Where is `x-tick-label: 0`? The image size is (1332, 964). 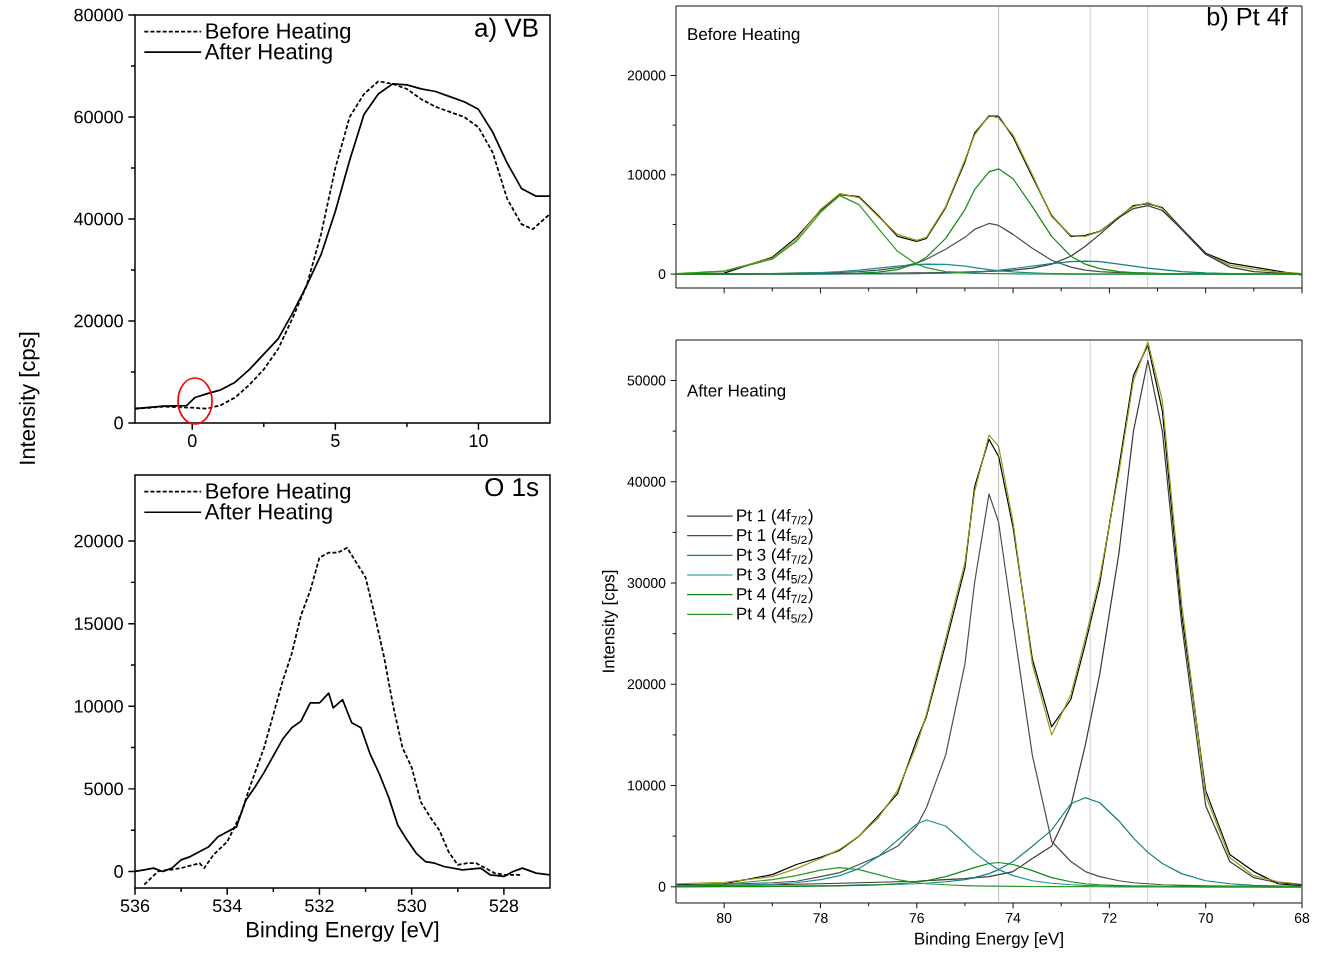
x-tick-label: 0 is located at coordinates (192, 441).